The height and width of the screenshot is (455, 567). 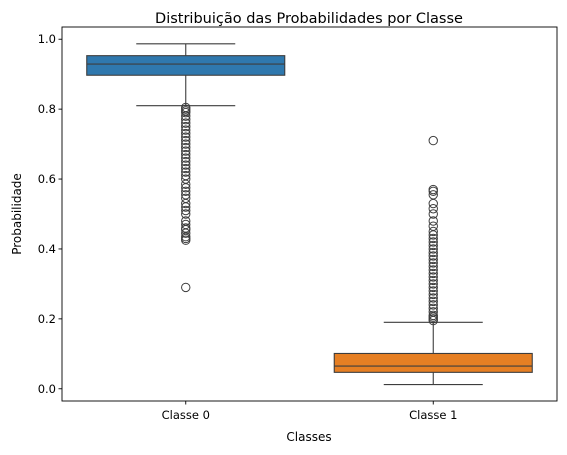 I want to click on x-tick-label: Classe 0, so click(x=186, y=415).